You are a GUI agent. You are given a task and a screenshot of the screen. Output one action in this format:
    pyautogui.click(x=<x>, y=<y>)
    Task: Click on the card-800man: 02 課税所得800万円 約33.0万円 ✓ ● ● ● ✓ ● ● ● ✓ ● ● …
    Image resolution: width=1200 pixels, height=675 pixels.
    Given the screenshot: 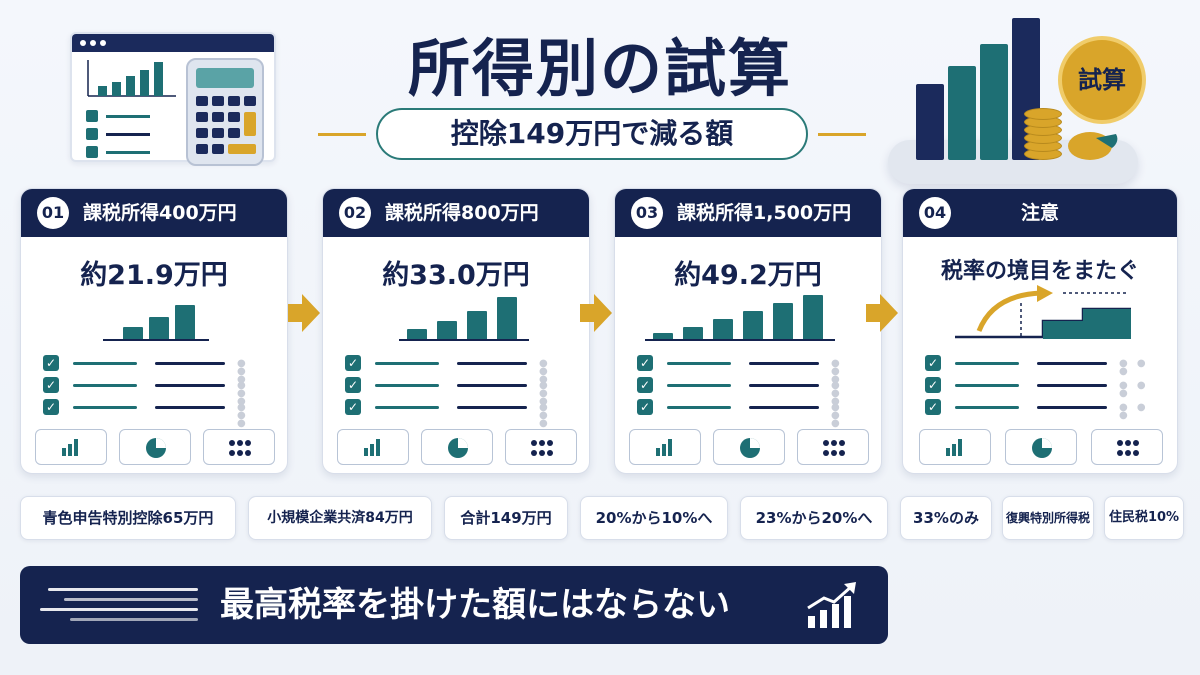 What is the action you would take?
    pyautogui.click(x=456, y=331)
    